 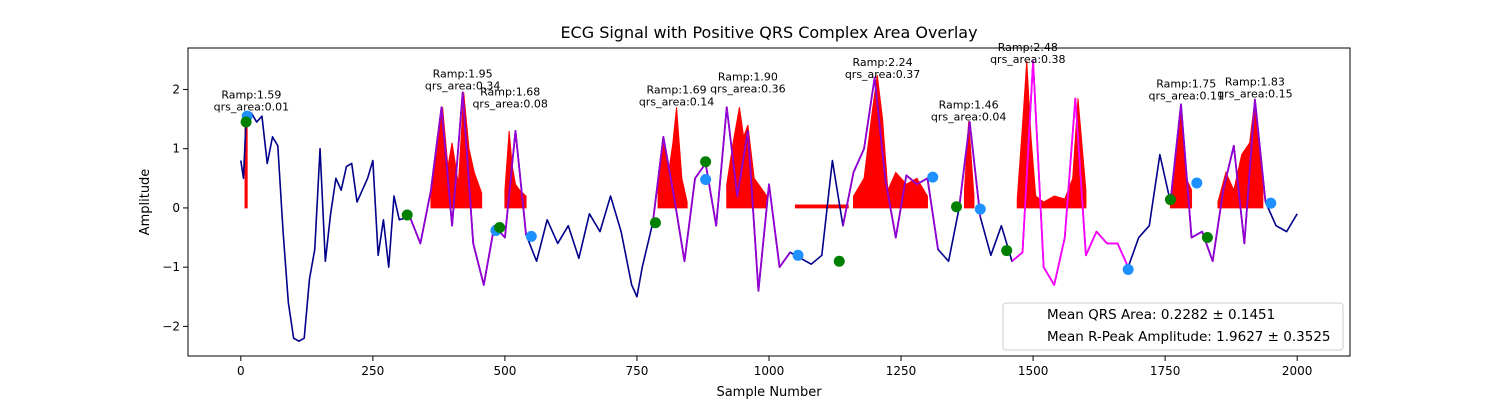 What do you see at coordinates (1255, 81) in the screenshot?
I see `peak-annotation-9-line-0: Ramp:1.83` at bounding box center [1255, 81].